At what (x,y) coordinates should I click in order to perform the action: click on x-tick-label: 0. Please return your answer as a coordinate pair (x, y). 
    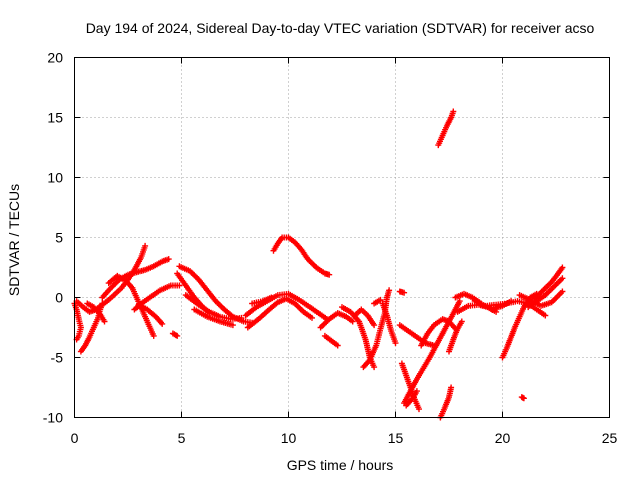
    Looking at the image, I should click on (75, 438).